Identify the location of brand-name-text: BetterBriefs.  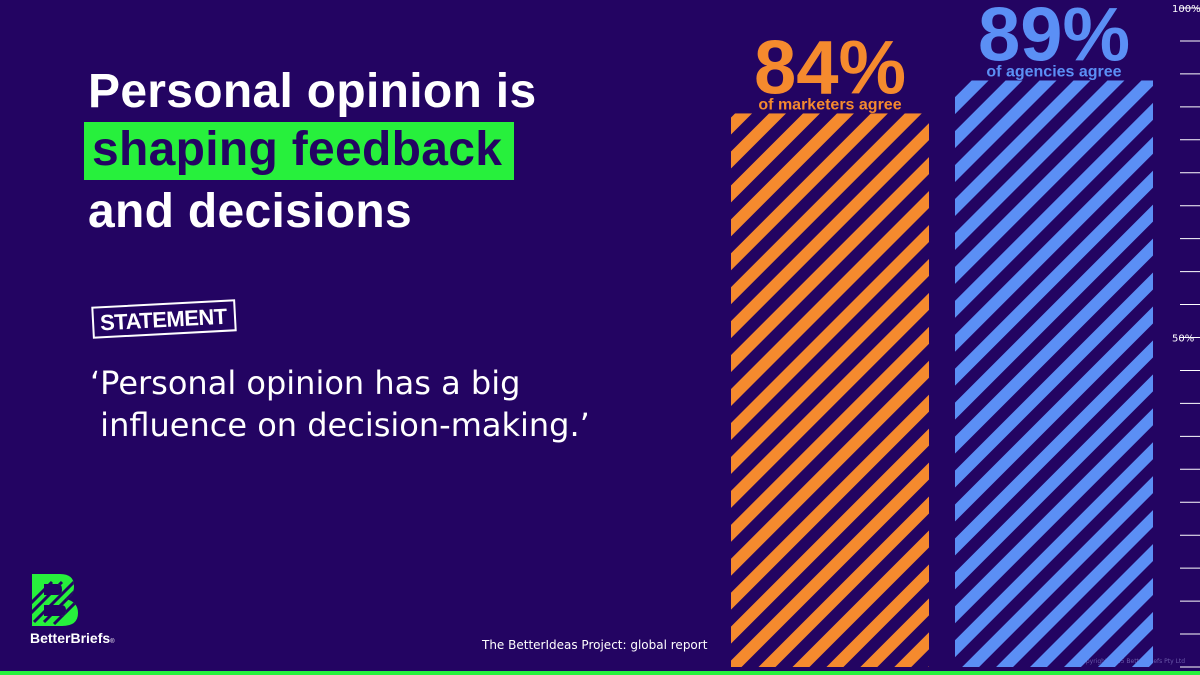
(70, 638).